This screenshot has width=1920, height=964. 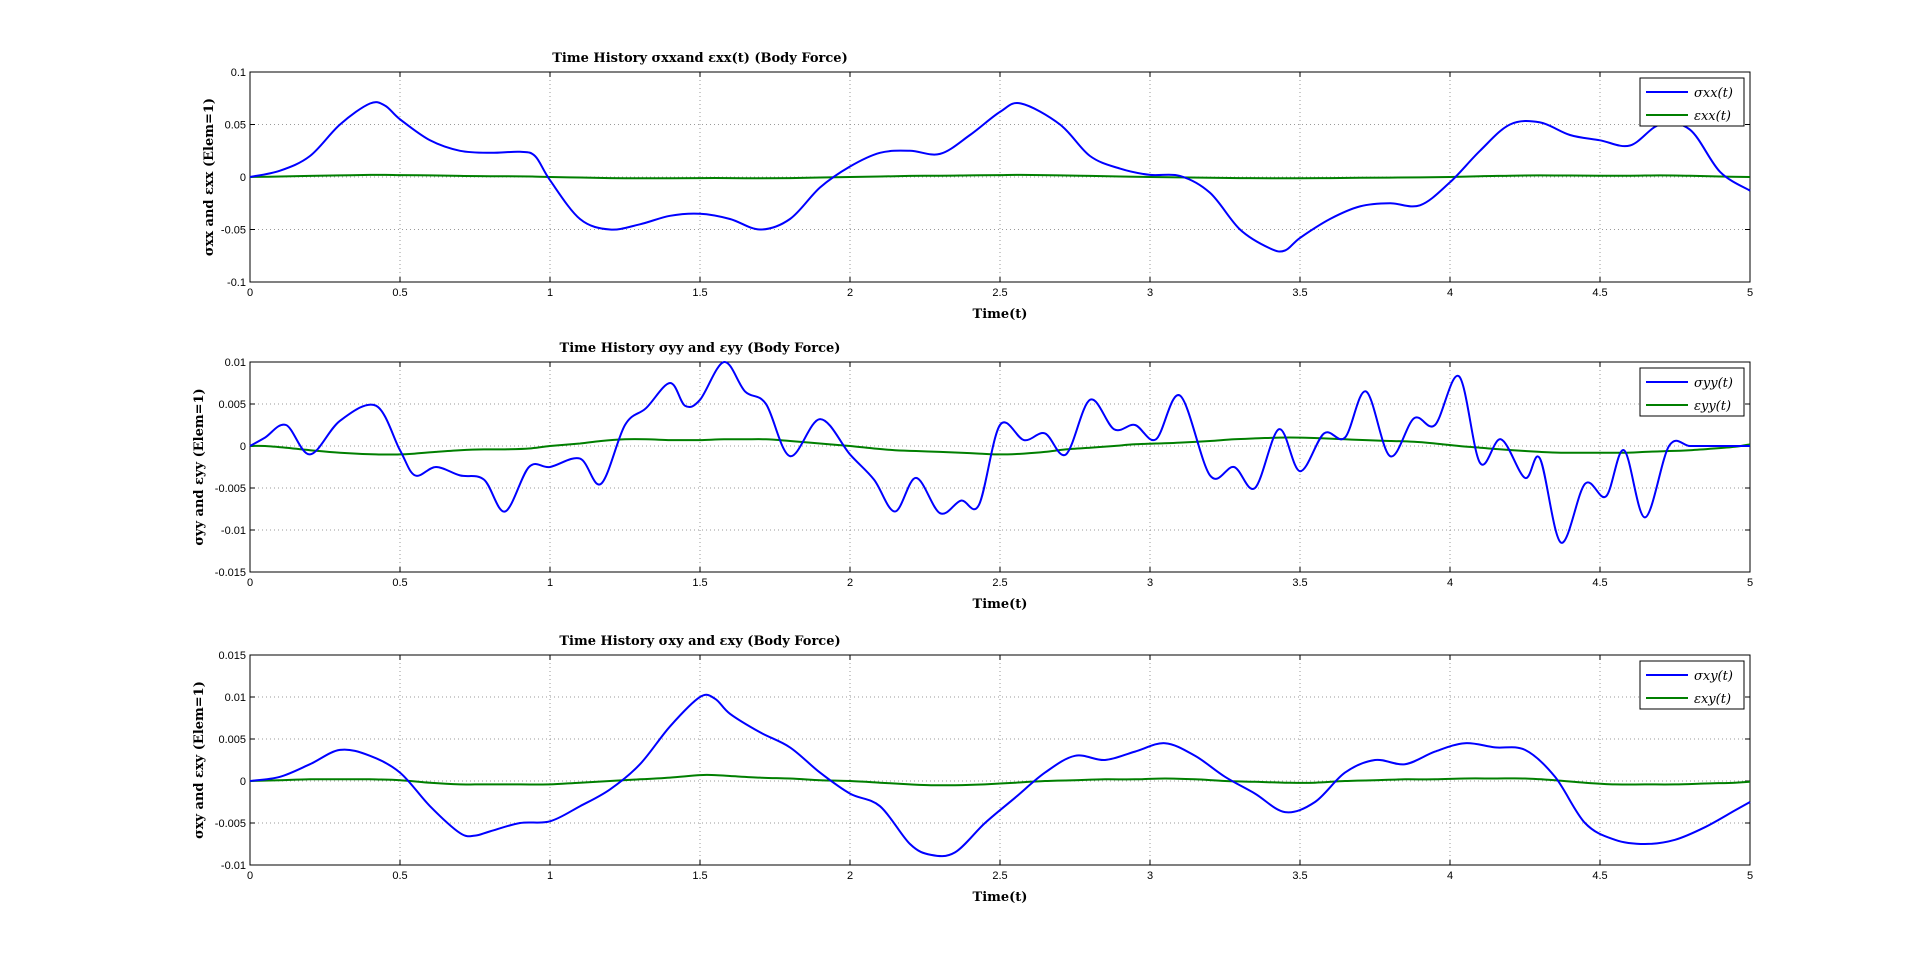 I want to click on y-axis-label: σyy and εyy (Elem=1), so click(x=199, y=466).